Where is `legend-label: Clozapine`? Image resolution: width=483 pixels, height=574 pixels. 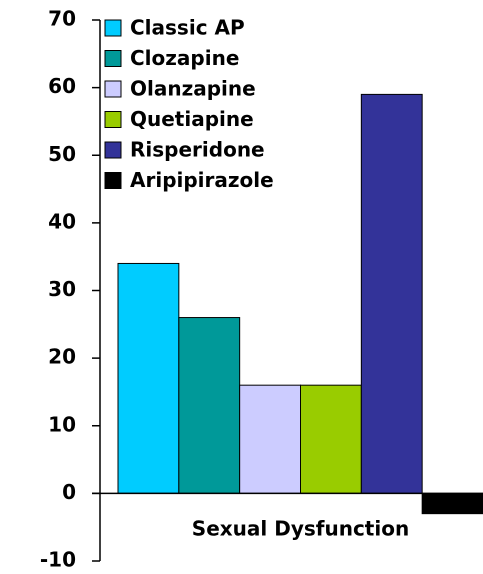 legend-label: Clozapine is located at coordinates (184, 58).